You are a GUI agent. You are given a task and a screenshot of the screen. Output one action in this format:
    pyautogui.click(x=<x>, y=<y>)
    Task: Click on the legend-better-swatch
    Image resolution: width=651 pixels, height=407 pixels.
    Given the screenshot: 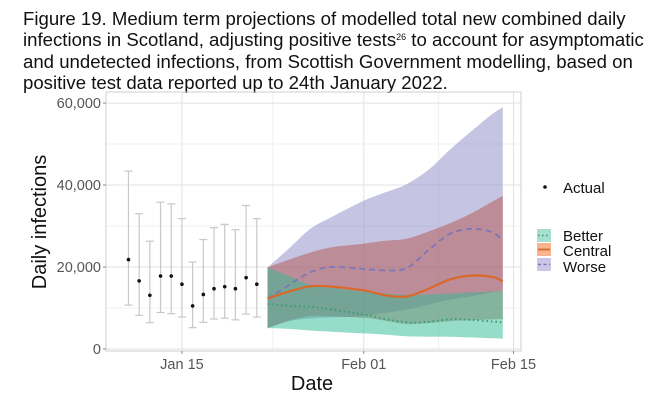 What is the action you would take?
    pyautogui.click(x=544, y=235)
    